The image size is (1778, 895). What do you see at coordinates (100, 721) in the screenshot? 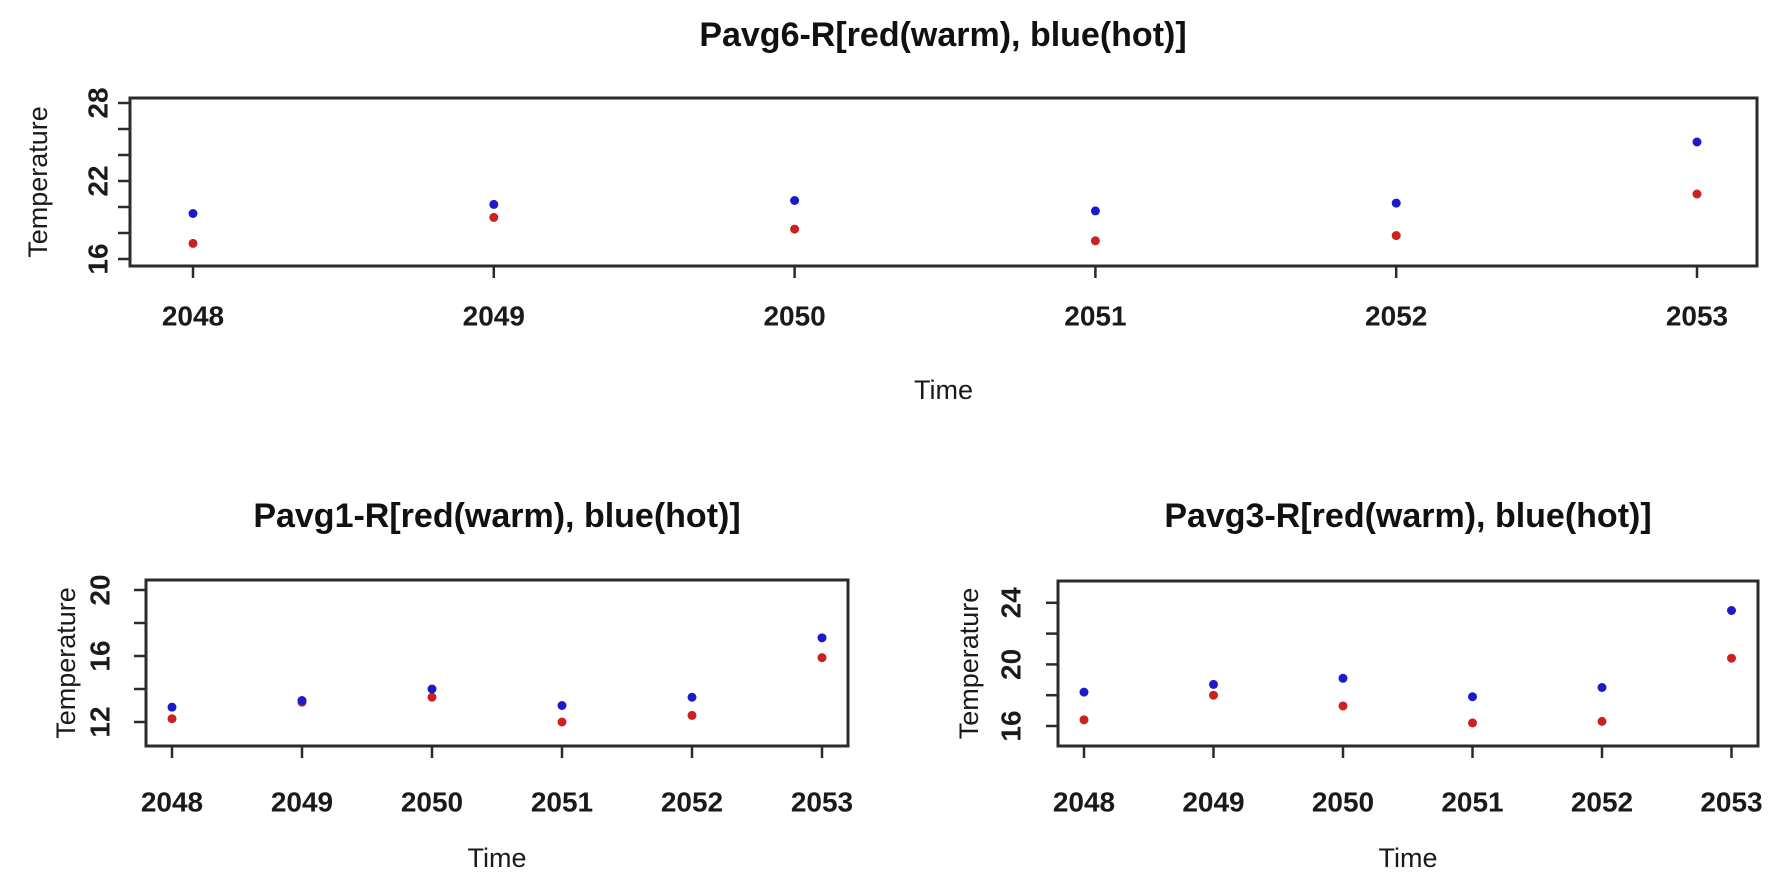
I see `y-tick-label: 12` at bounding box center [100, 721].